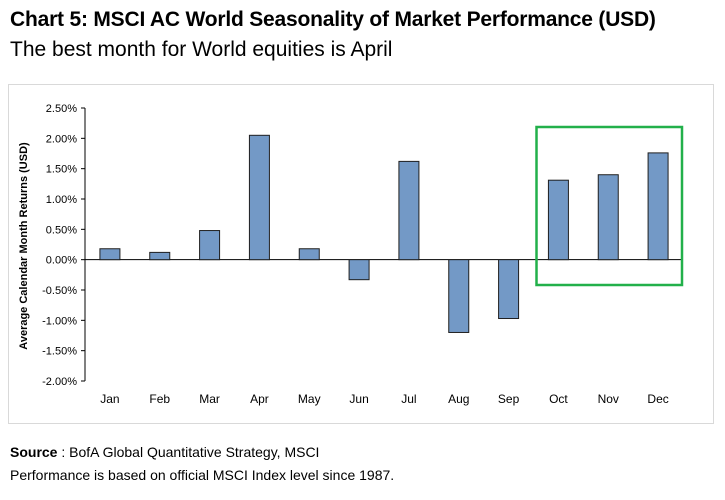 The width and height of the screenshot is (725, 500). Describe the element at coordinates (259, 399) in the screenshot. I see `x-tick-label: Apr` at that location.